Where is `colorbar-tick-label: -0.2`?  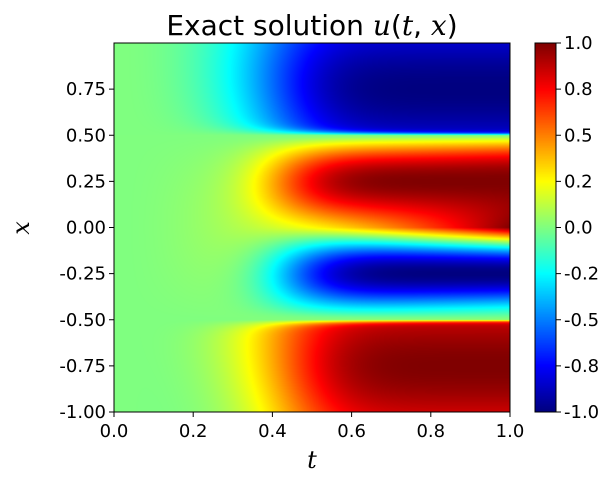 colorbar-tick-label: -0.2 is located at coordinates (581, 274).